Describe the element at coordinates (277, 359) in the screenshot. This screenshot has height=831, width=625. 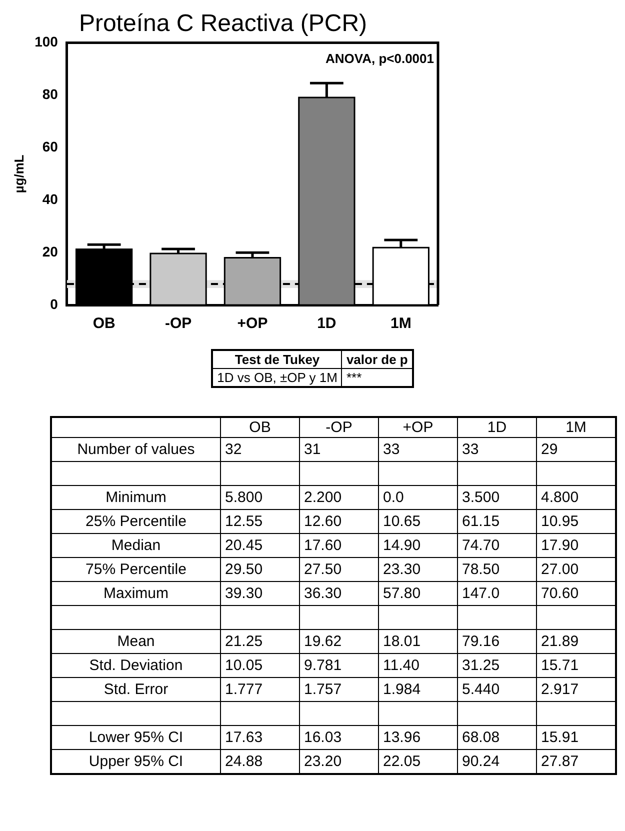
I see `category-label: Test de Tukey` at that location.